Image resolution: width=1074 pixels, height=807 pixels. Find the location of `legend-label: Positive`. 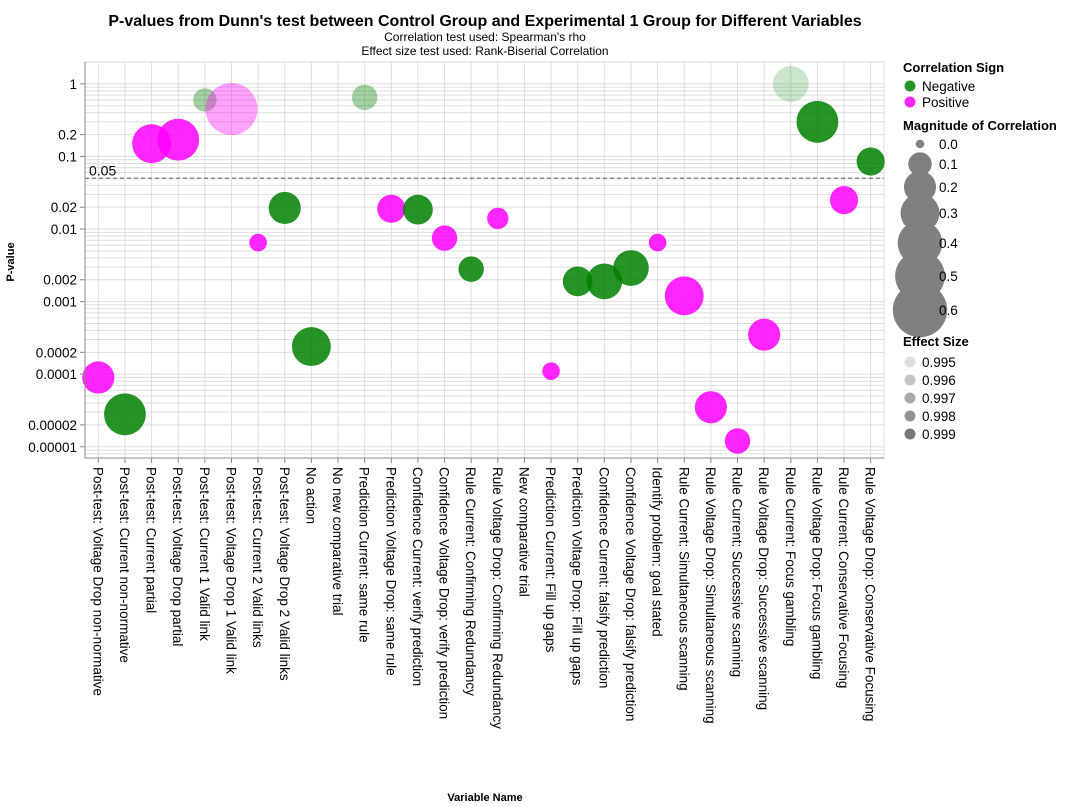

legend-label: Positive is located at coordinates (945, 102).